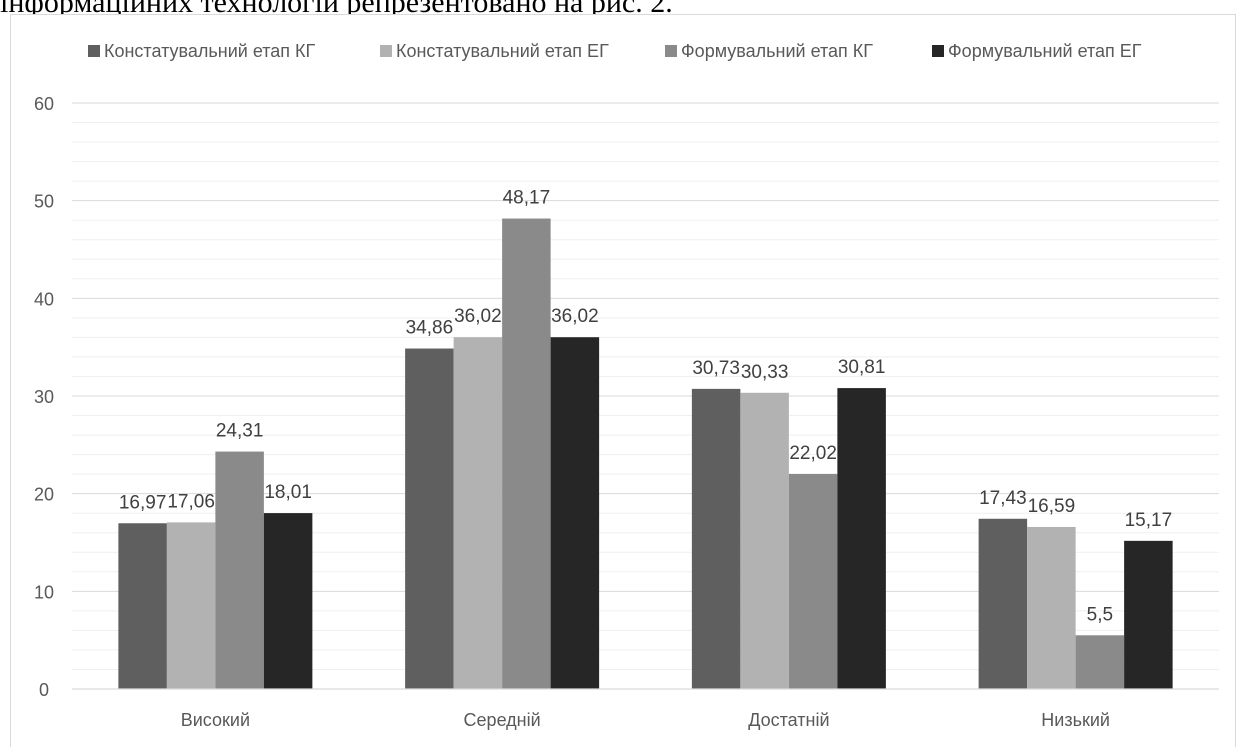 This screenshot has width=1238, height=747. What do you see at coordinates (210, 51) in the screenshot?
I see `legend-label: Констатувальний етап КГ` at bounding box center [210, 51].